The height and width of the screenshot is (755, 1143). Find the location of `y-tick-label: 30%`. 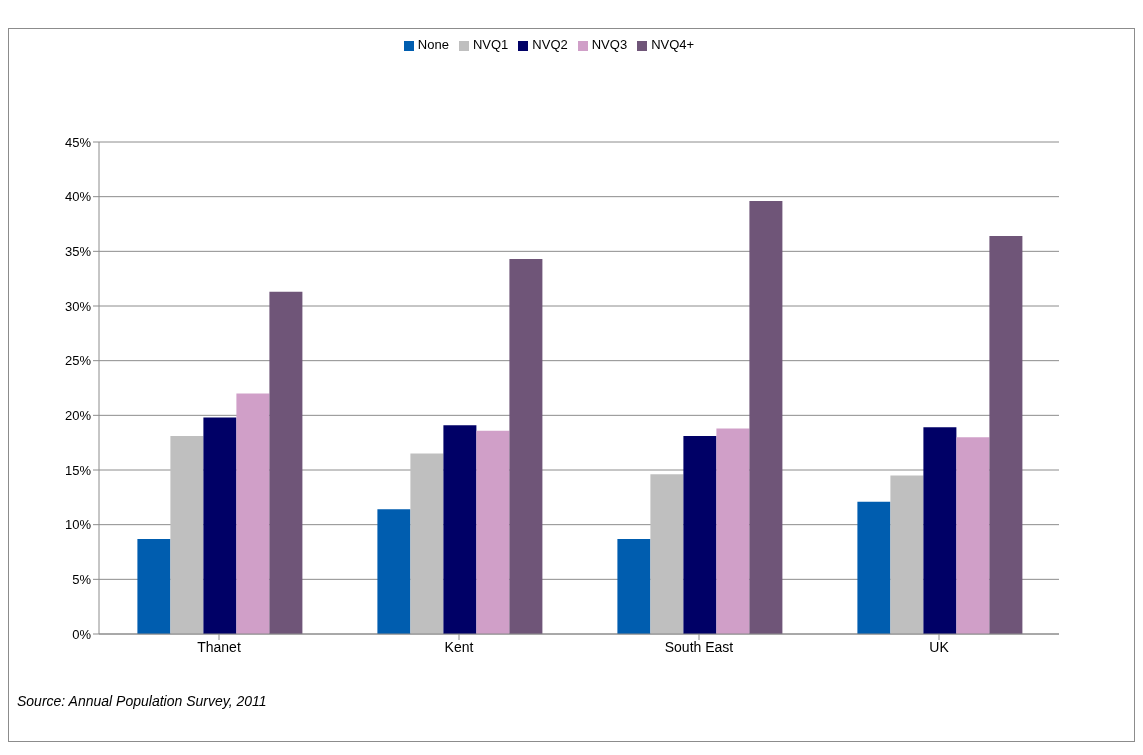

y-tick-label: 30% is located at coordinates (78, 306).